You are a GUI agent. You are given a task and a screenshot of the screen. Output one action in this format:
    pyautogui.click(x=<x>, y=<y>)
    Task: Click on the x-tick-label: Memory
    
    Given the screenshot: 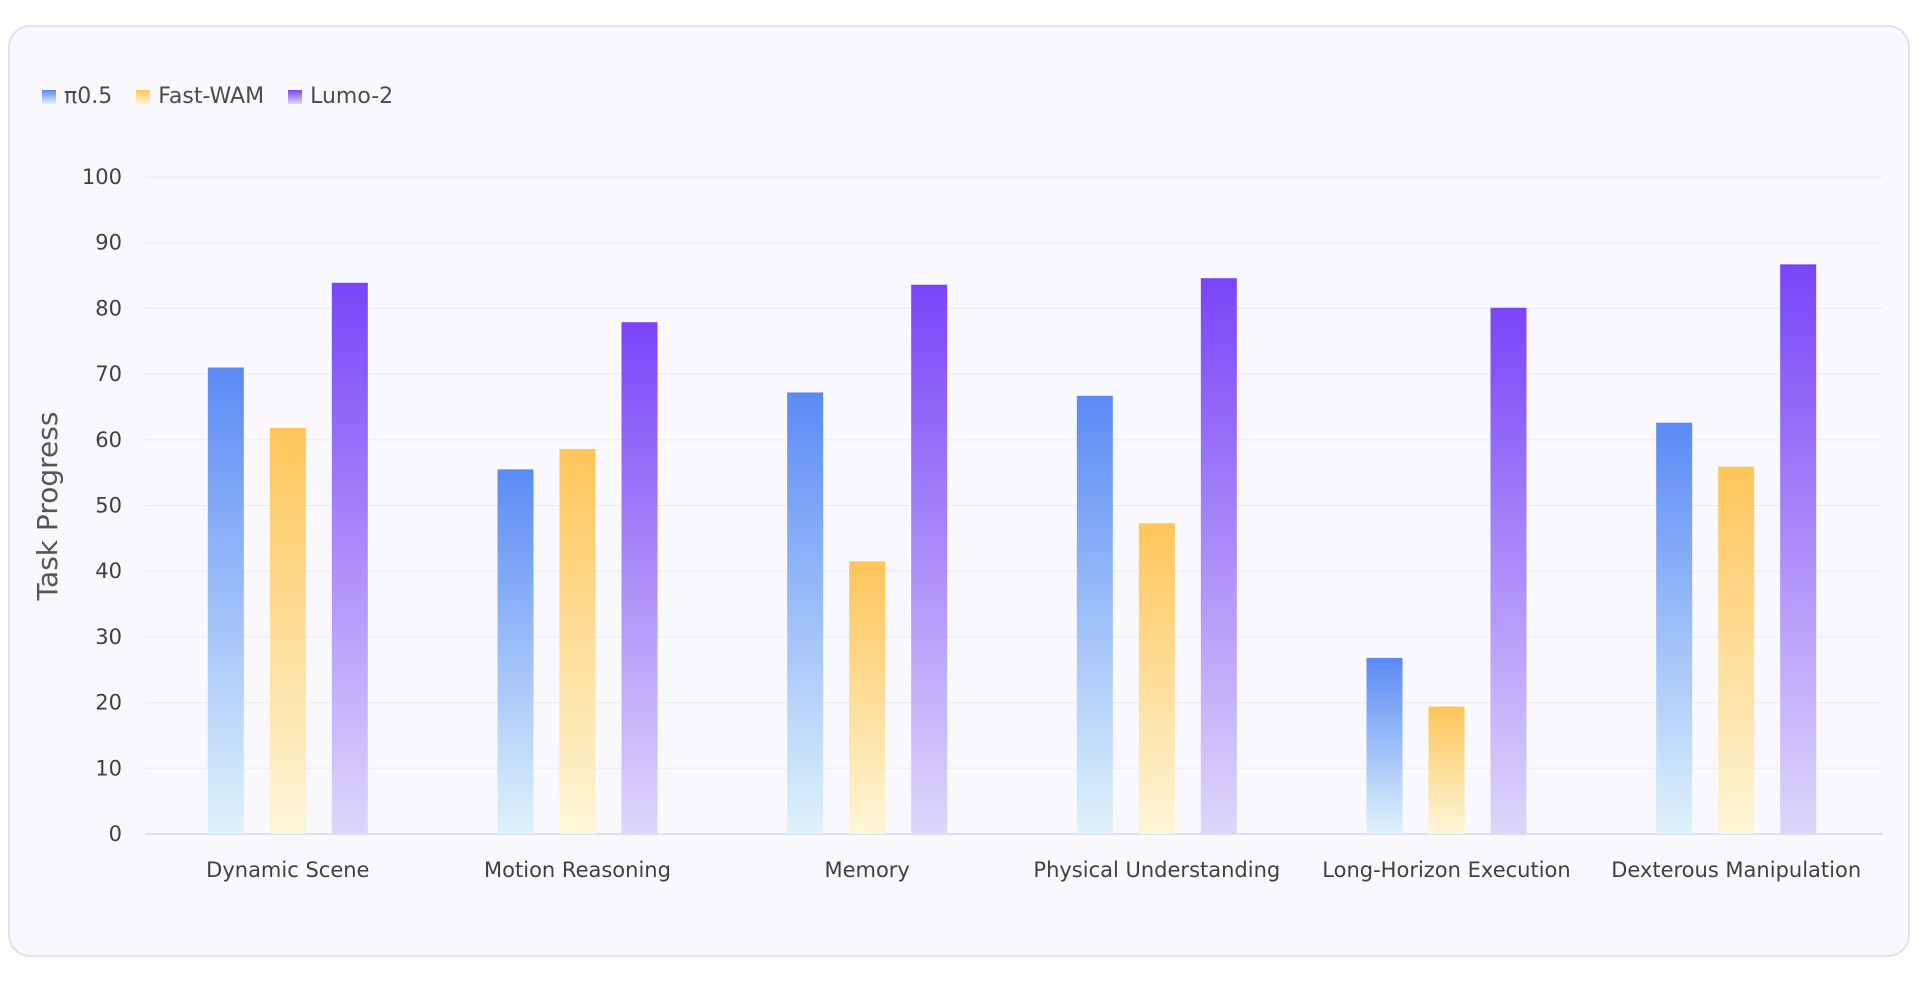 What is the action you would take?
    pyautogui.click(x=866, y=870)
    